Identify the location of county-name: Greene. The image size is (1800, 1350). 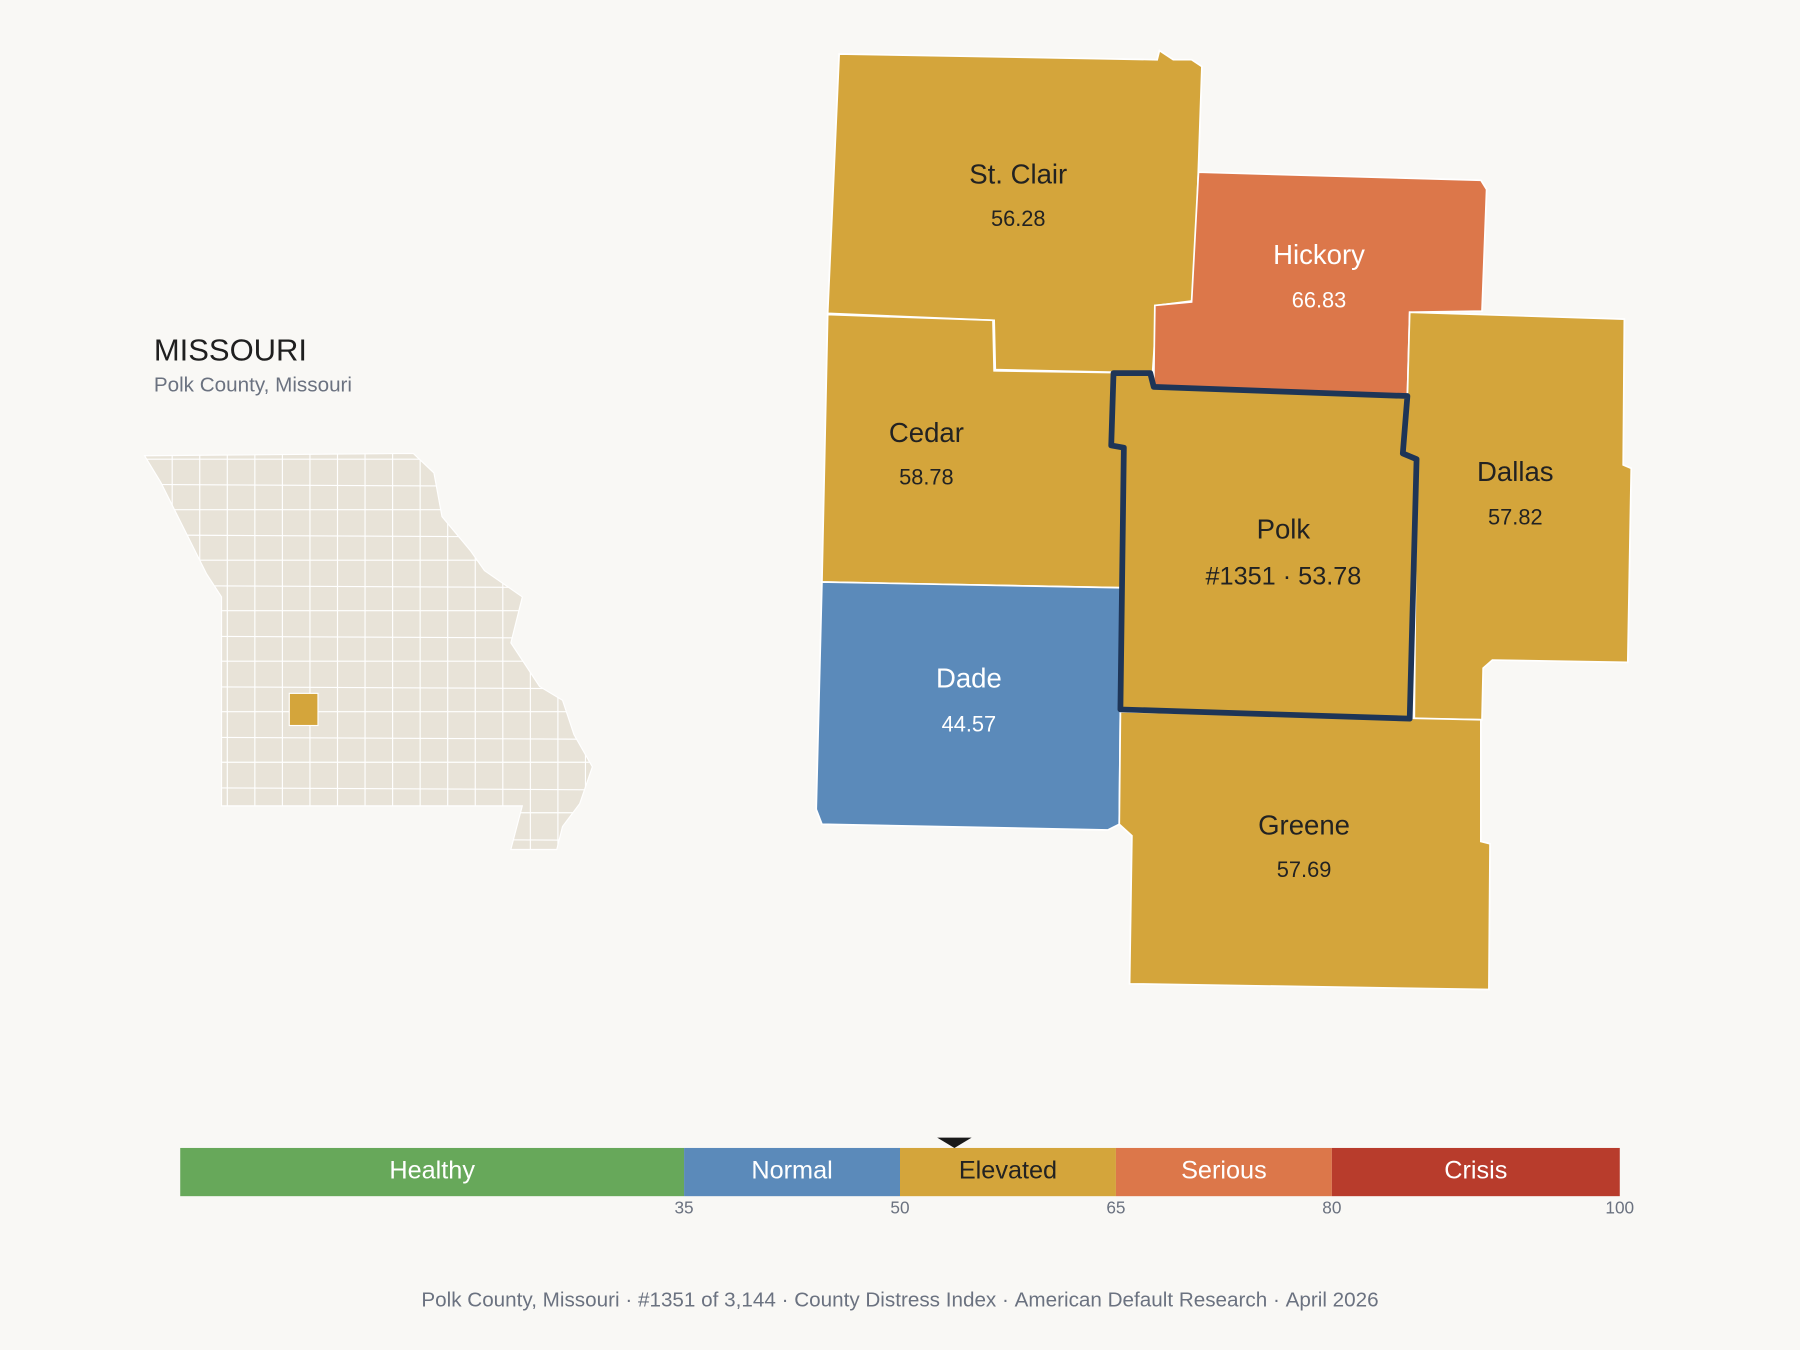
(1304, 825).